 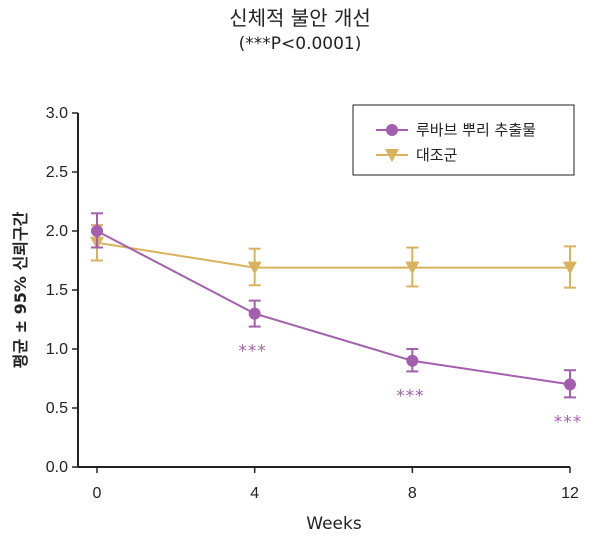 I want to click on y-tick-label: 1.0, so click(x=57, y=349).